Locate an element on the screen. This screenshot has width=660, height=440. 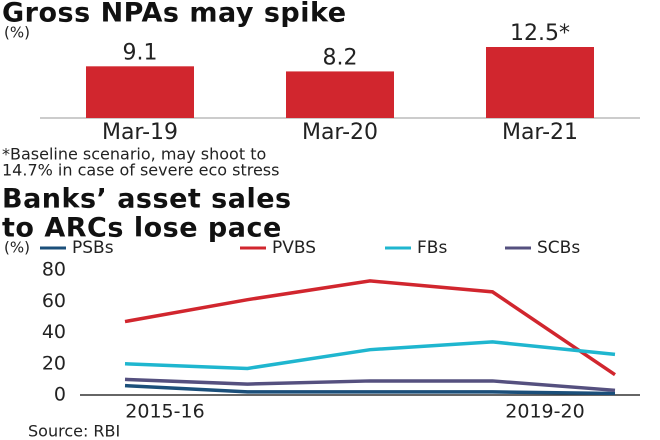
x-tick-label: Mar-20 is located at coordinates (340, 132).